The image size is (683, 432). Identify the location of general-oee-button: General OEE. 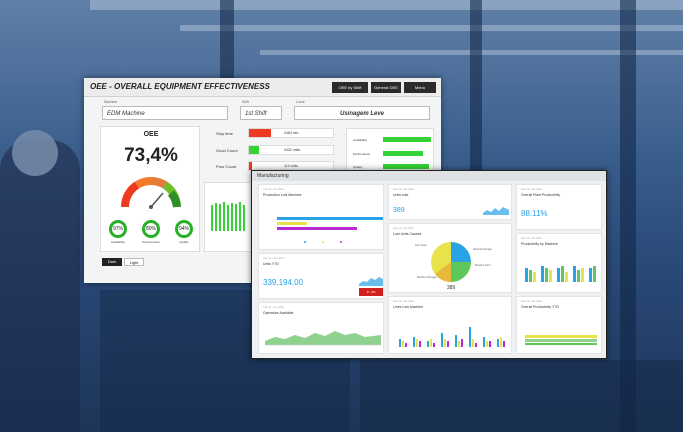
(386, 87).